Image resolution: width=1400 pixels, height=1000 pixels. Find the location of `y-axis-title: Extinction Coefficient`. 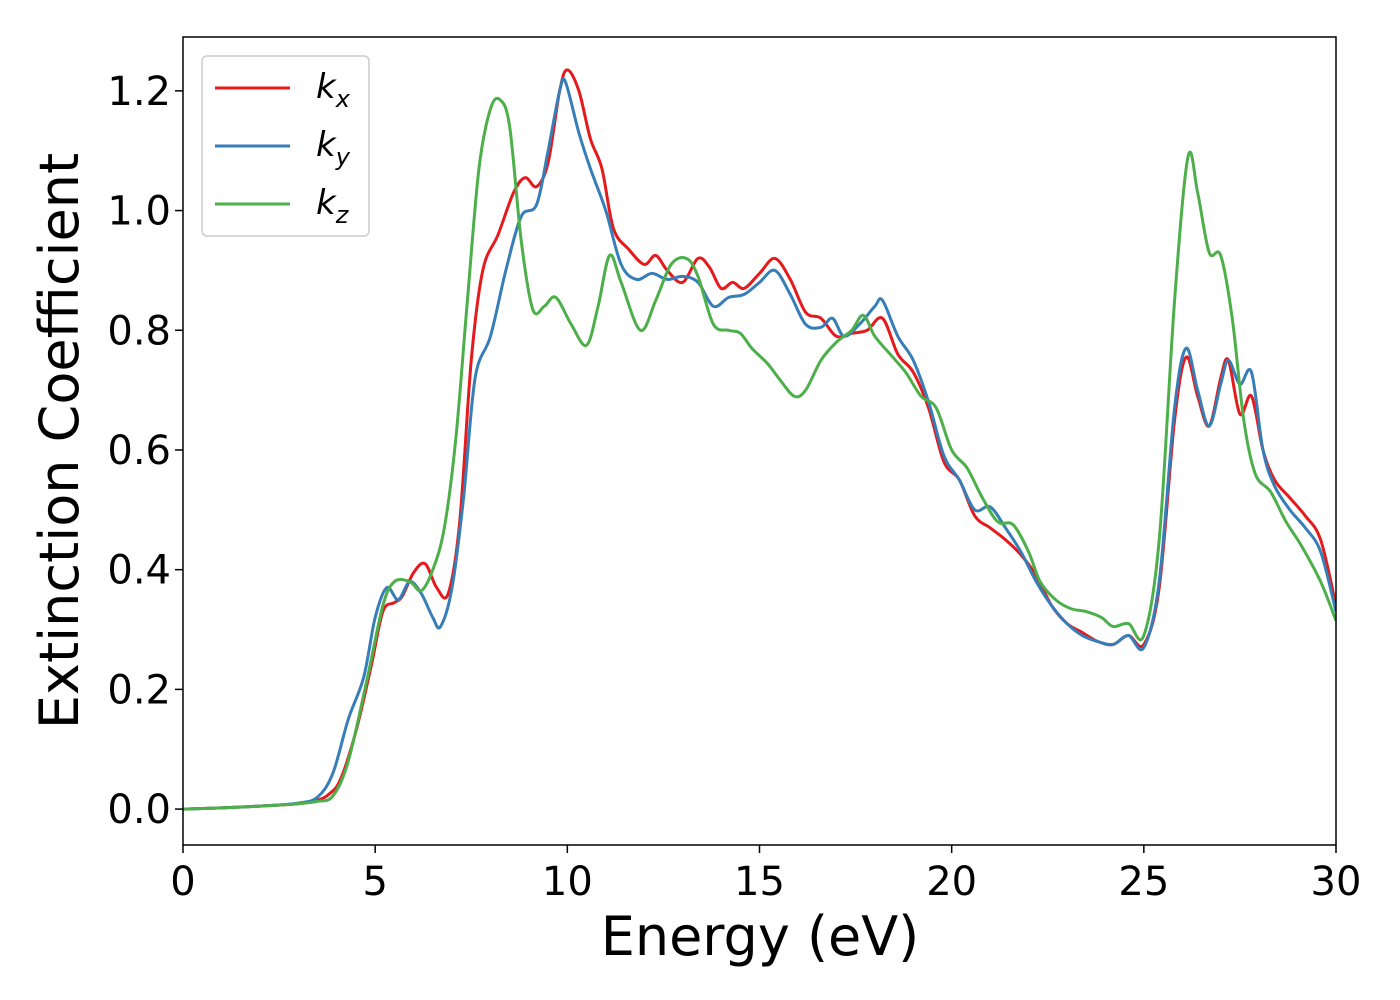

y-axis-title: Extinction Coefficient is located at coordinates (59, 441).